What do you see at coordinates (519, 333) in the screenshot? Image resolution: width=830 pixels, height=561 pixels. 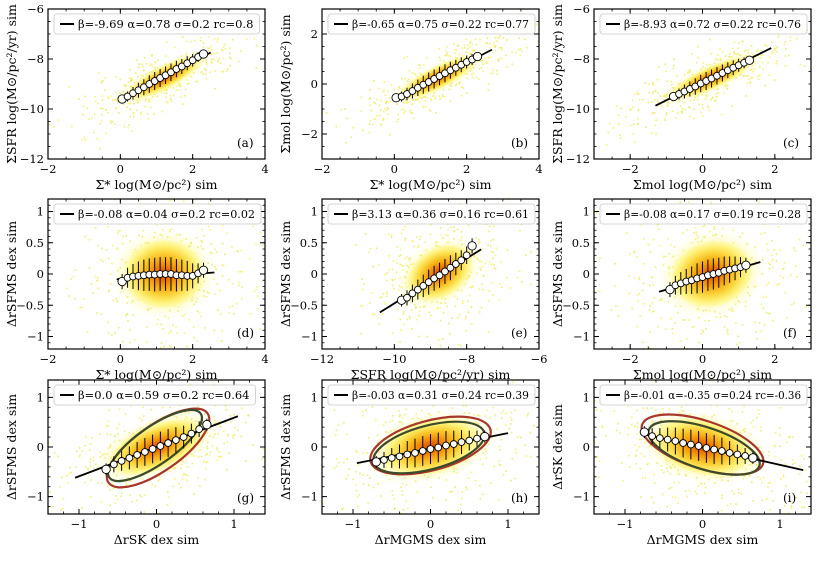 I see `panel-label: (e)` at bounding box center [519, 333].